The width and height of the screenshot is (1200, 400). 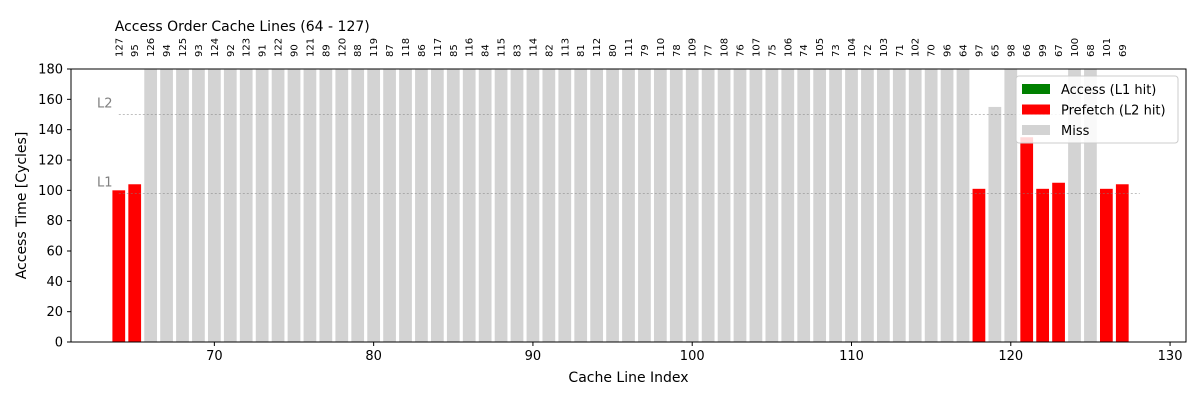 I want to click on legend-swatch-miss, so click(x=1036, y=130).